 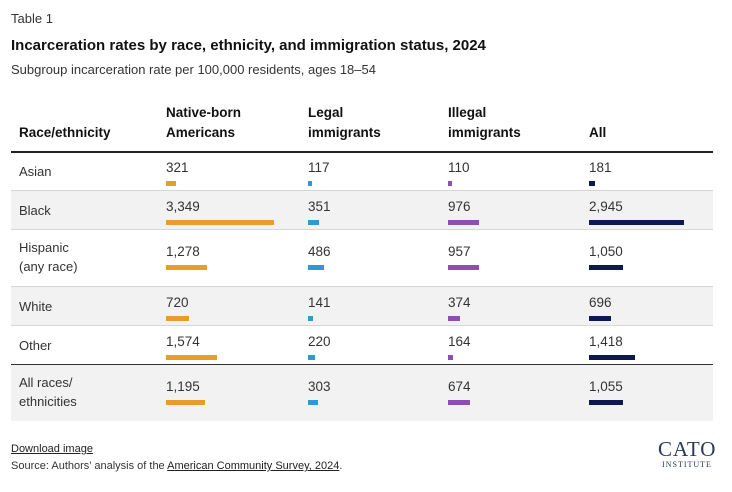 I want to click on value-native-born: 3,349, so click(x=183, y=206).